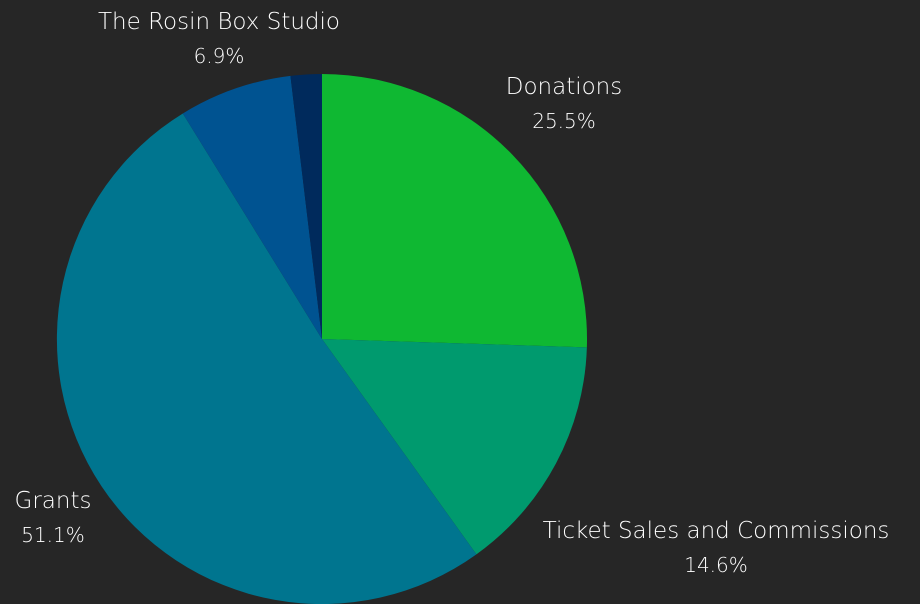 This screenshot has width=920, height=604. What do you see at coordinates (53, 501) in the screenshot?
I see `label-grants-name: Grants` at bounding box center [53, 501].